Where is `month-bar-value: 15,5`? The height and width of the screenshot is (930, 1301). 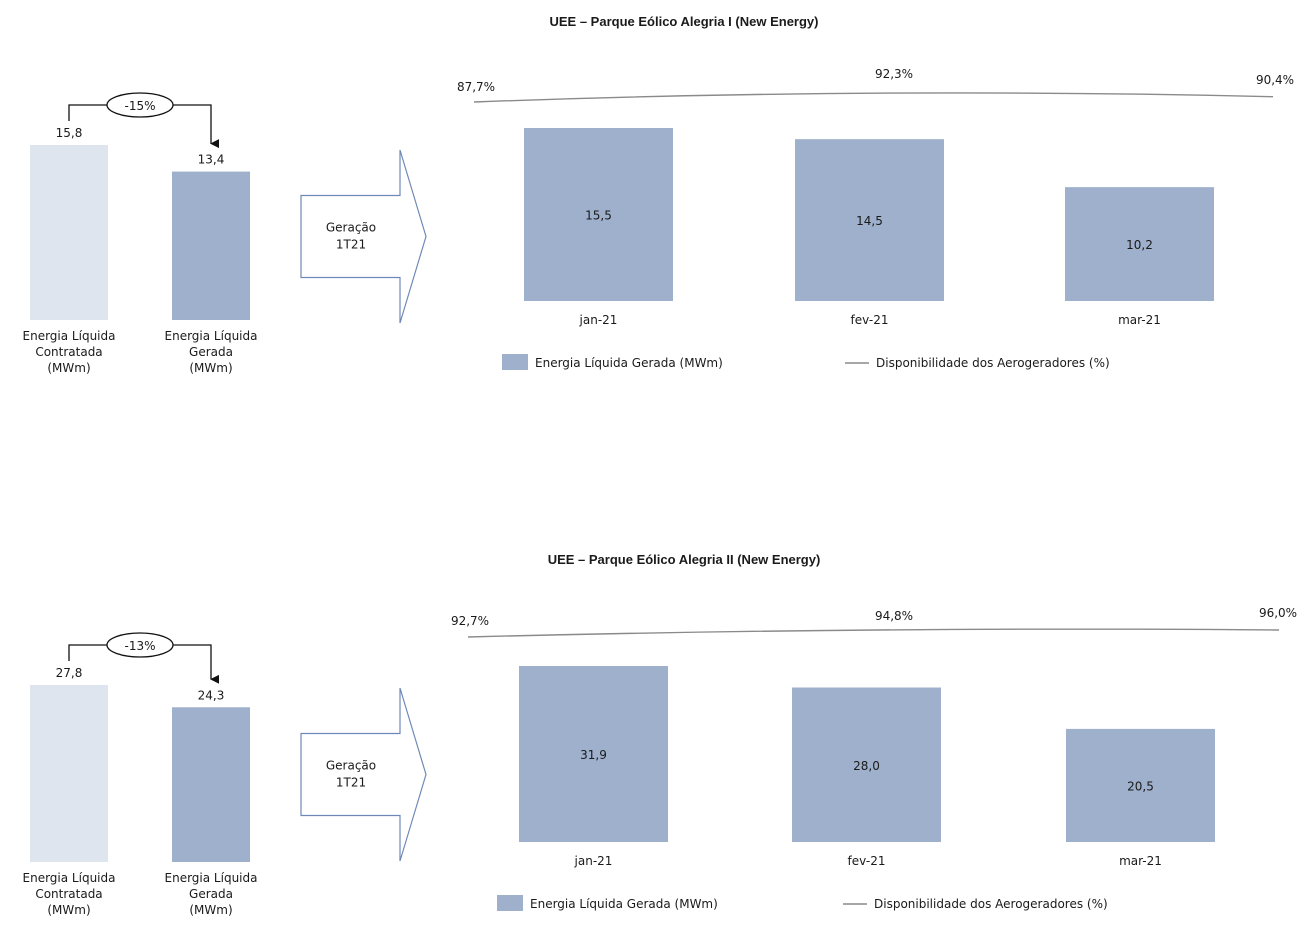
month-bar-value: 15,5 is located at coordinates (598, 216).